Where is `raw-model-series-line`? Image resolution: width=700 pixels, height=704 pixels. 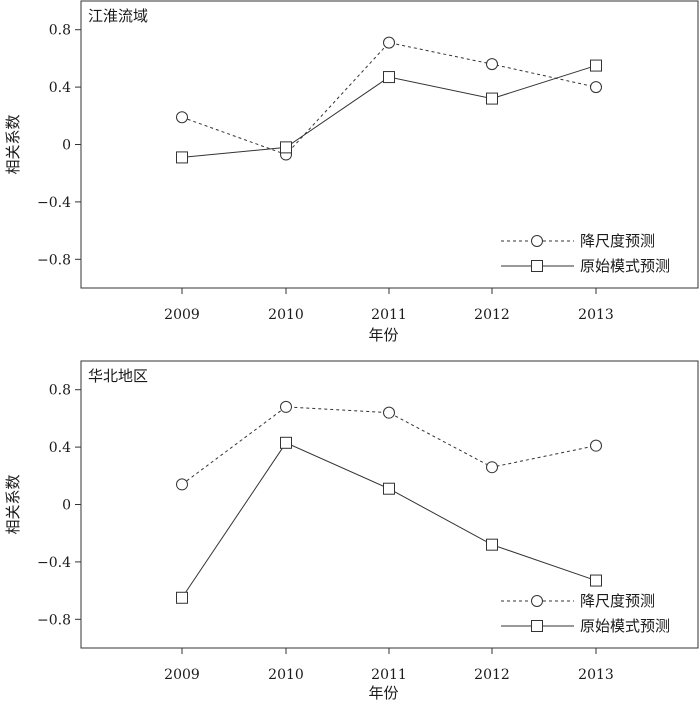 raw-model-series-line is located at coordinates (389, 520).